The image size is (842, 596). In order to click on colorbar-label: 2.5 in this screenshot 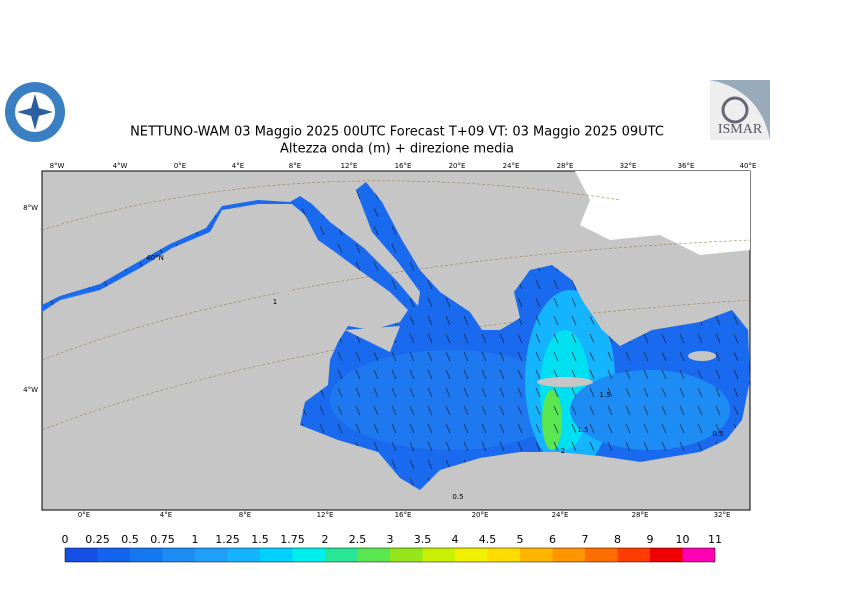, I will do `click(358, 539)`.